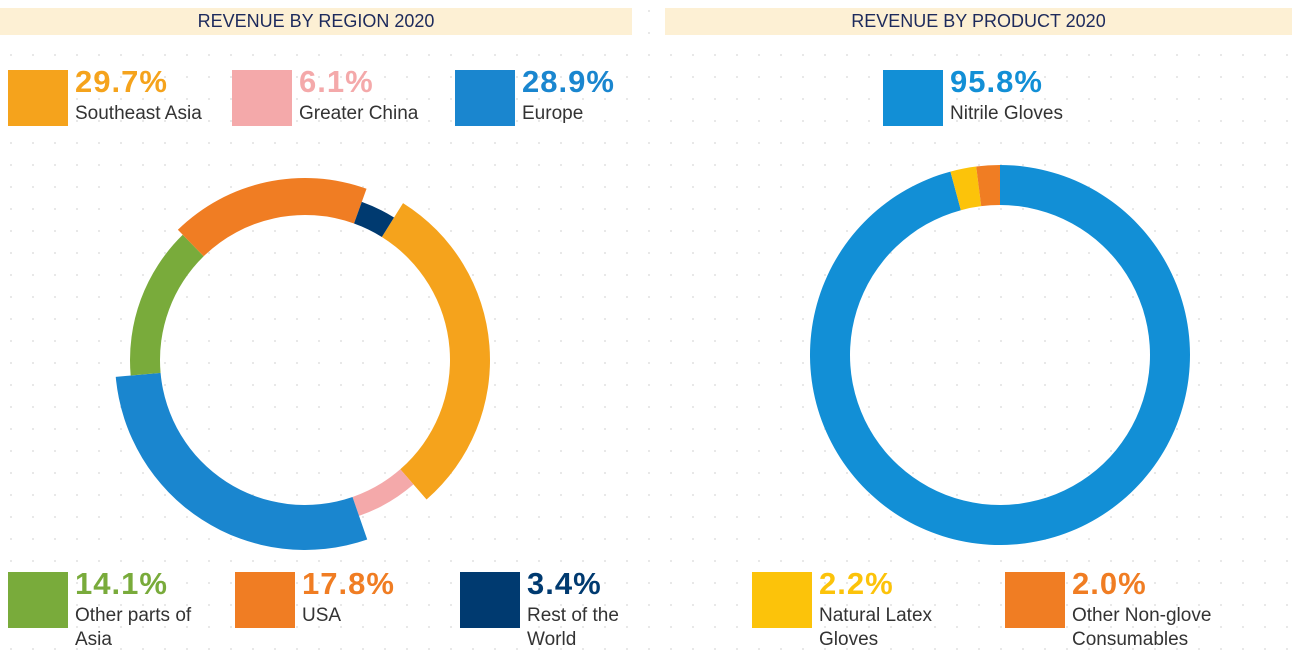 Image resolution: width=1292 pixels, height=657 pixels. What do you see at coordinates (1109, 583) in the screenshot?
I see `percent-label: 2.0%` at bounding box center [1109, 583].